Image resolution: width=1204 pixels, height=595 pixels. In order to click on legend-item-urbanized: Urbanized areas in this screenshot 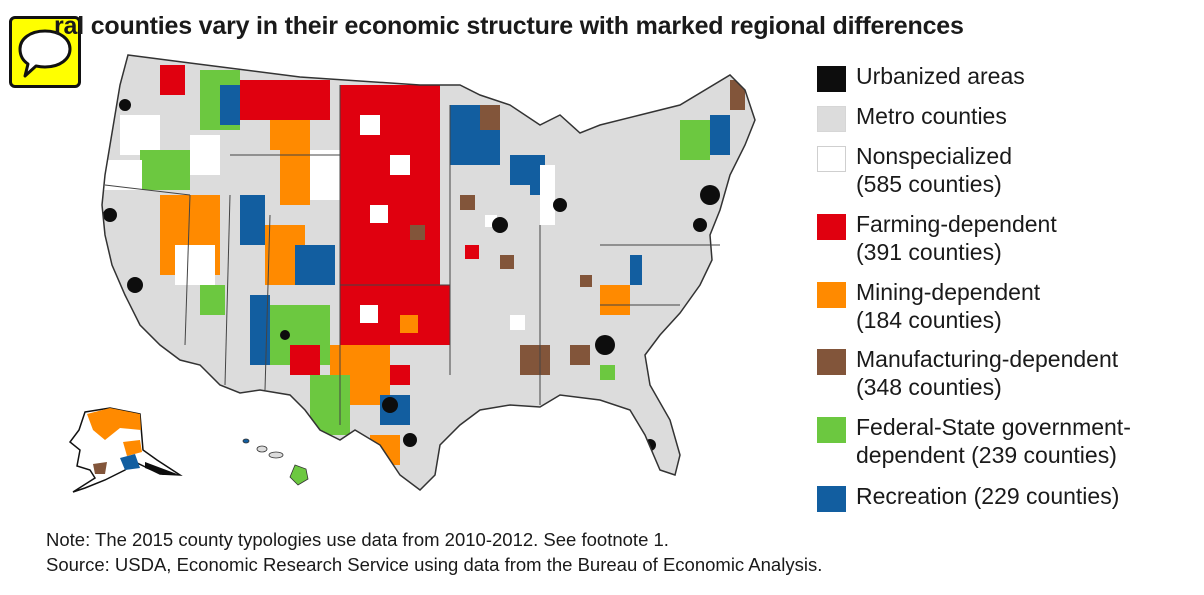, I will do `click(921, 77)`.